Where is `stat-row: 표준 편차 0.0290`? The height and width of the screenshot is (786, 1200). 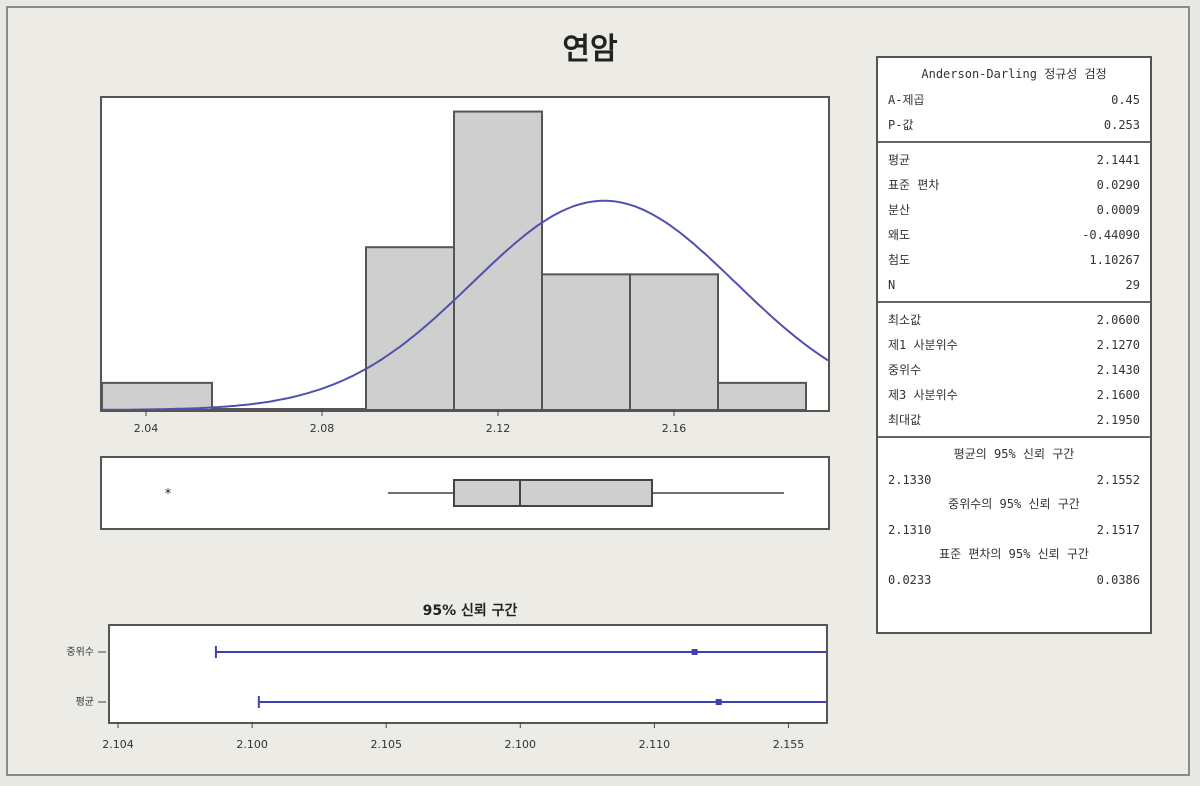
stat-row: 표준 편차 0.0290 is located at coordinates (1014, 184).